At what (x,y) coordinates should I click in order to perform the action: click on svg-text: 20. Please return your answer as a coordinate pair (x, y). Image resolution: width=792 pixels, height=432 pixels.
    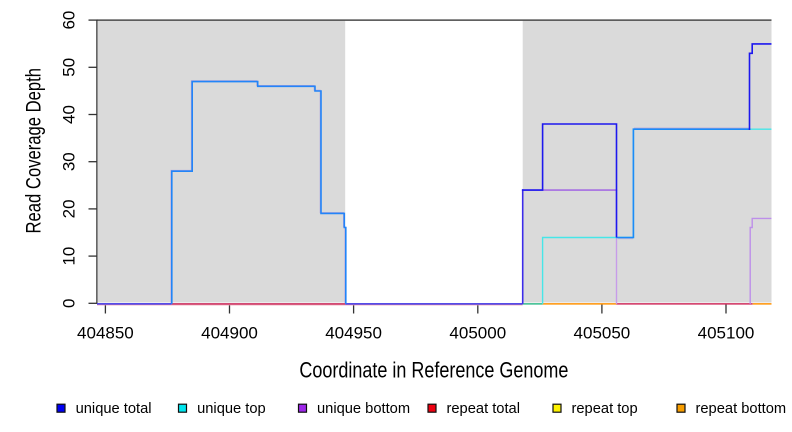
    Looking at the image, I should click on (69, 208).